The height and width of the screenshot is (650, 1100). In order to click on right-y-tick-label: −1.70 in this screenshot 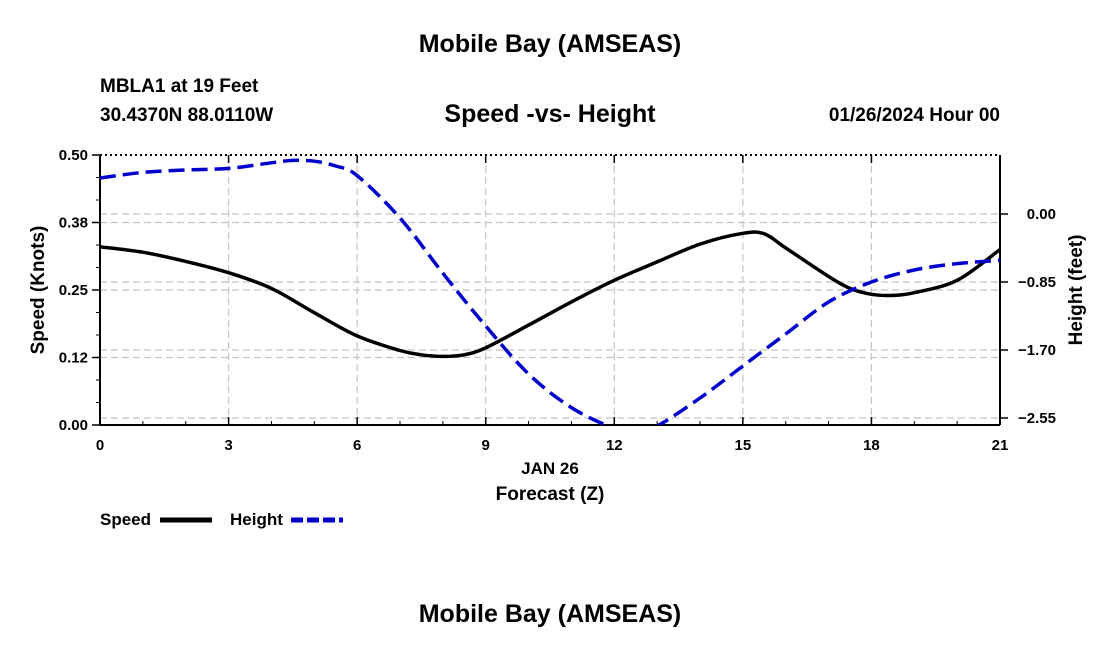, I will do `click(1037, 350)`.